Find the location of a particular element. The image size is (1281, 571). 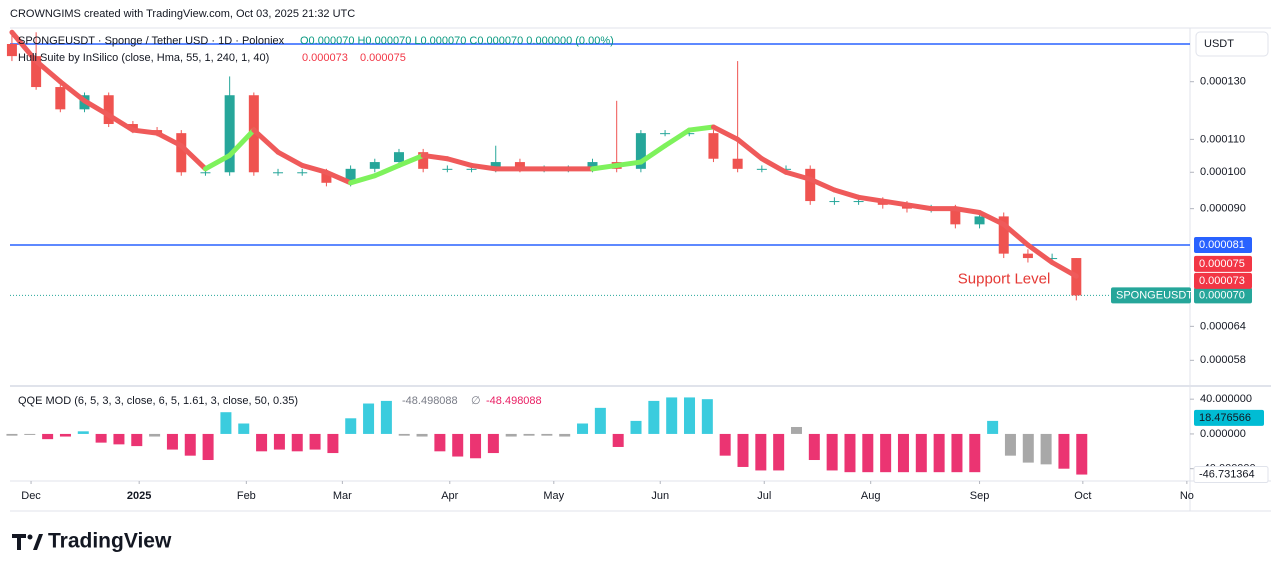

currency-box is located at coordinates (1232, 44).